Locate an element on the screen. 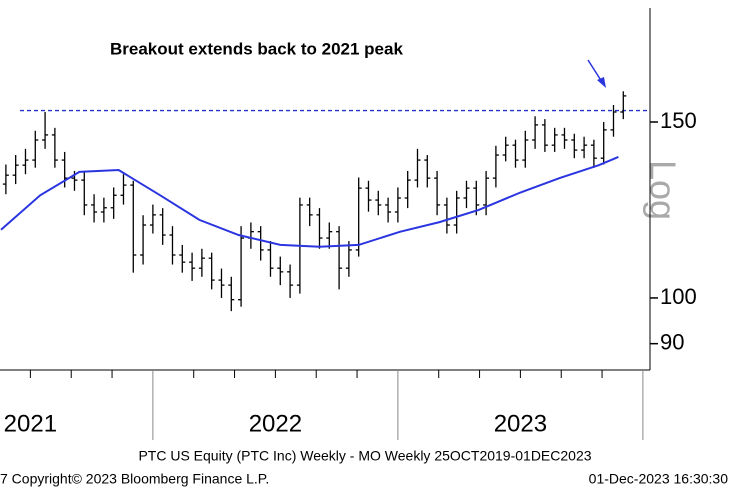 The height and width of the screenshot is (494, 733). y-tick-label: 100 is located at coordinates (678, 296).